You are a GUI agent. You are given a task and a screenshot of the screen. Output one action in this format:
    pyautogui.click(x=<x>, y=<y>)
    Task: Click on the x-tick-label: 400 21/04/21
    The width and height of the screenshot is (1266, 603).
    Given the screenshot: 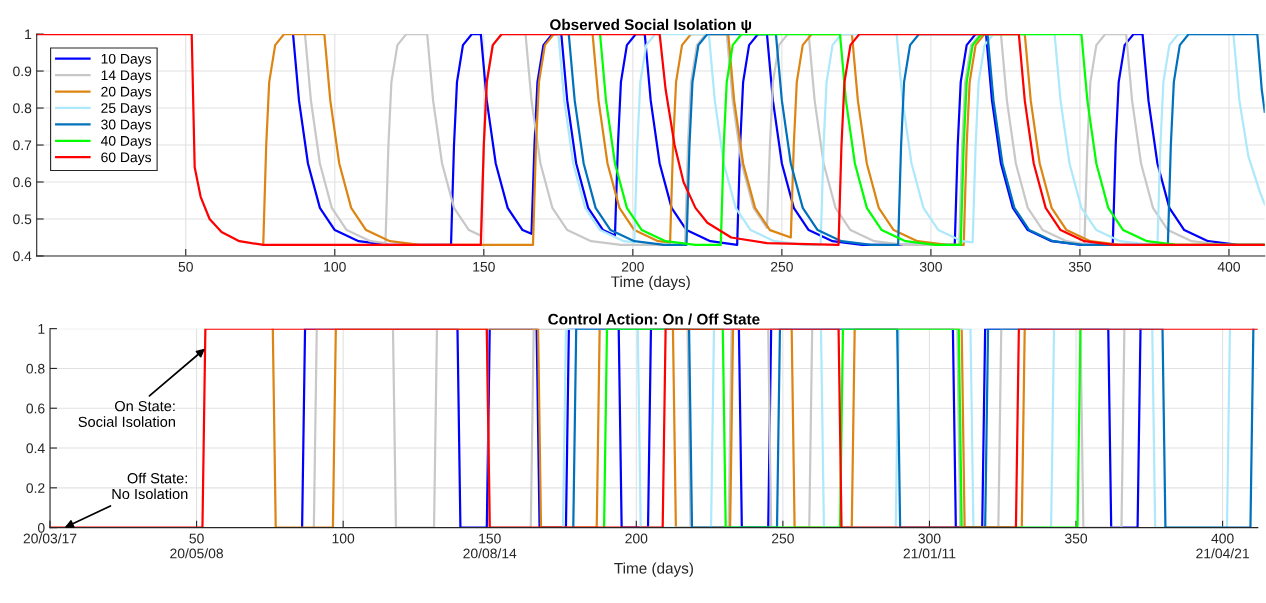 What is the action you would take?
    pyautogui.click(x=1222, y=546)
    